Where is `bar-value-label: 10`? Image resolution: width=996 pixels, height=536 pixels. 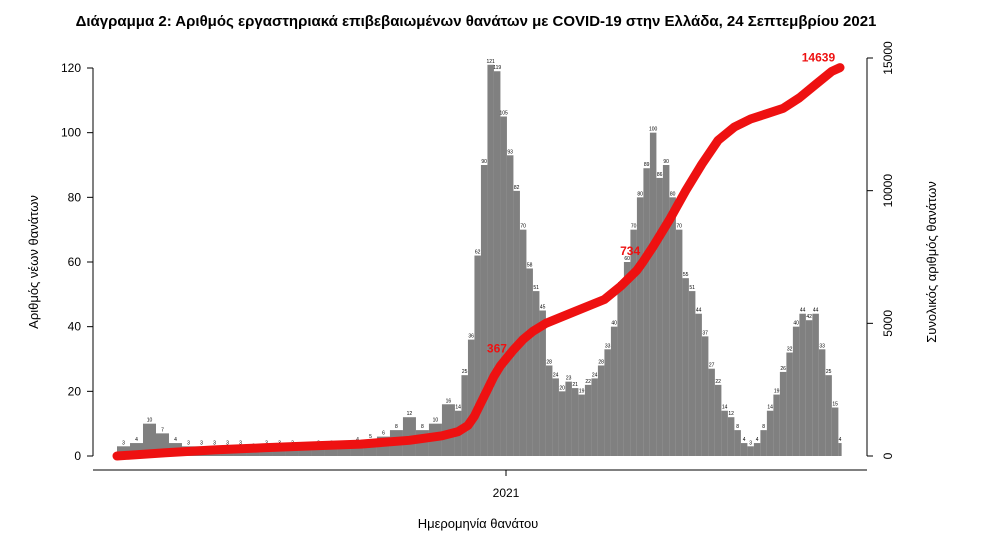 bar-value-label: 10 is located at coordinates (150, 421).